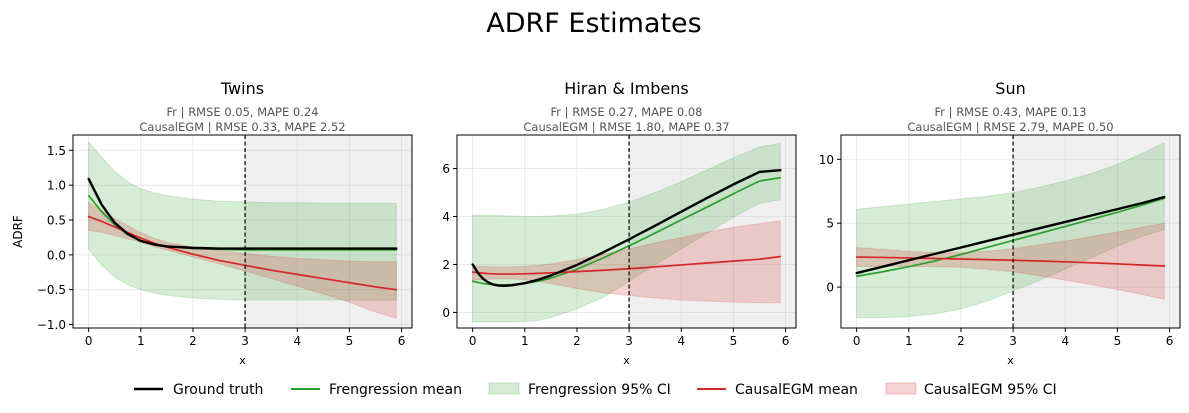 The width and height of the screenshot is (1189, 413). Describe the element at coordinates (242, 88) in the screenshot. I see `panel-title-twins: Twins` at that location.